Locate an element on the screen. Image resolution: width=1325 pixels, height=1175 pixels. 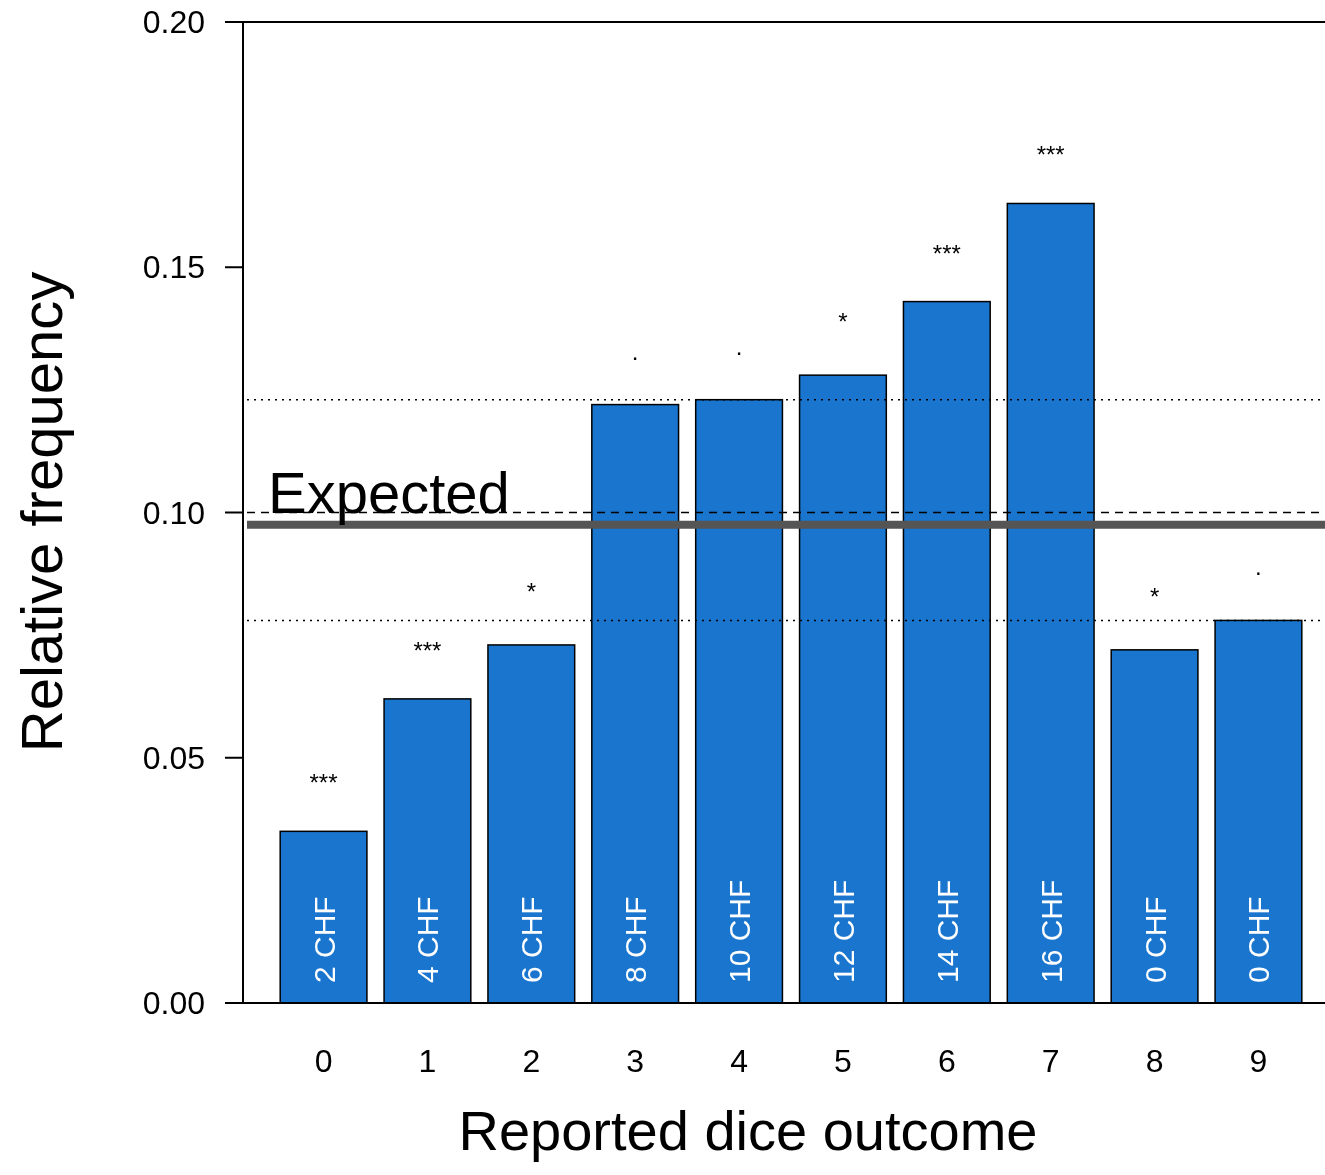
annotation: 2 CHF is located at coordinates (324, 939).